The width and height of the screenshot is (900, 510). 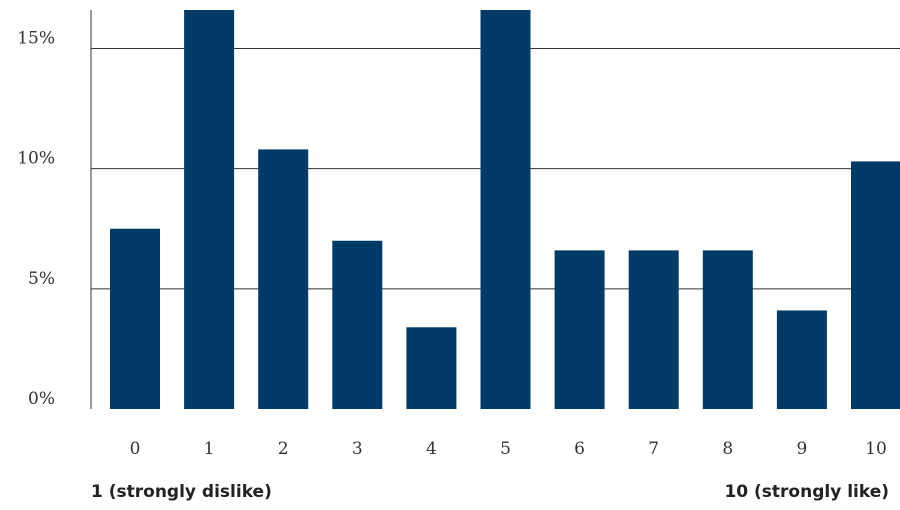 What do you see at coordinates (579, 449) in the screenshot?
I see `x-tick-label-6: 6` at bounding box center [579, 449].